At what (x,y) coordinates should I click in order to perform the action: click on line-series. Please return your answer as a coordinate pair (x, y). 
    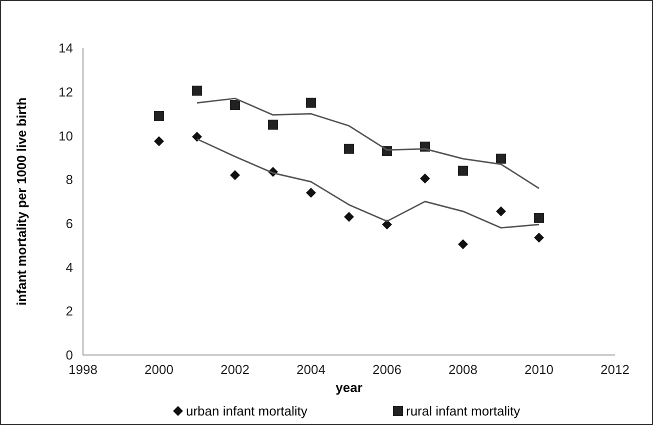
    Looking at the image, I should click on (368, 144).